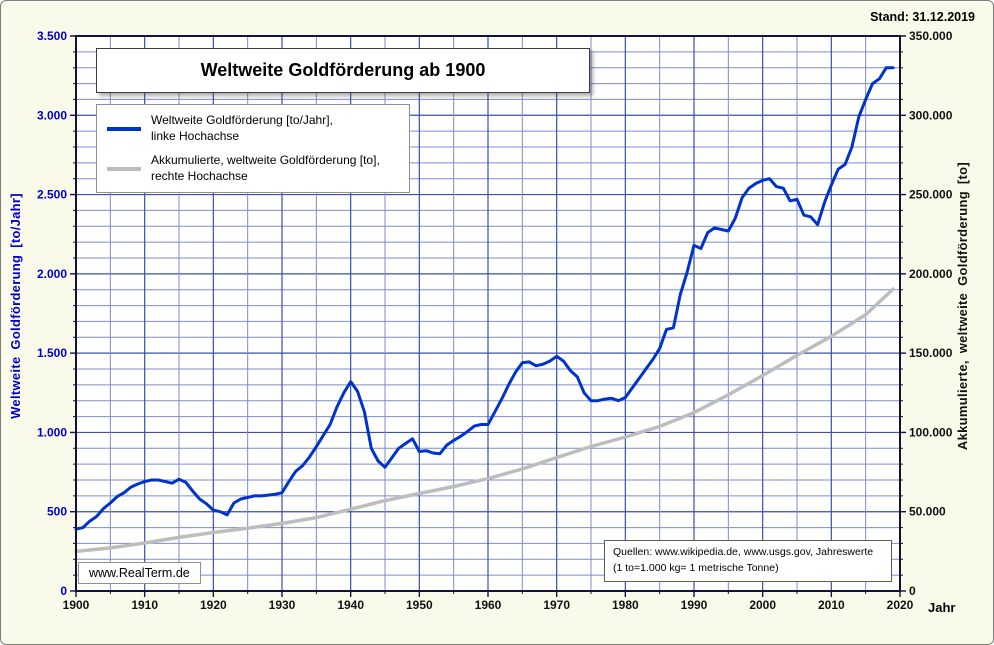 This screenshot has width=994, height=645. I want to click on x-tick-label: 1990, so click(694, 605).